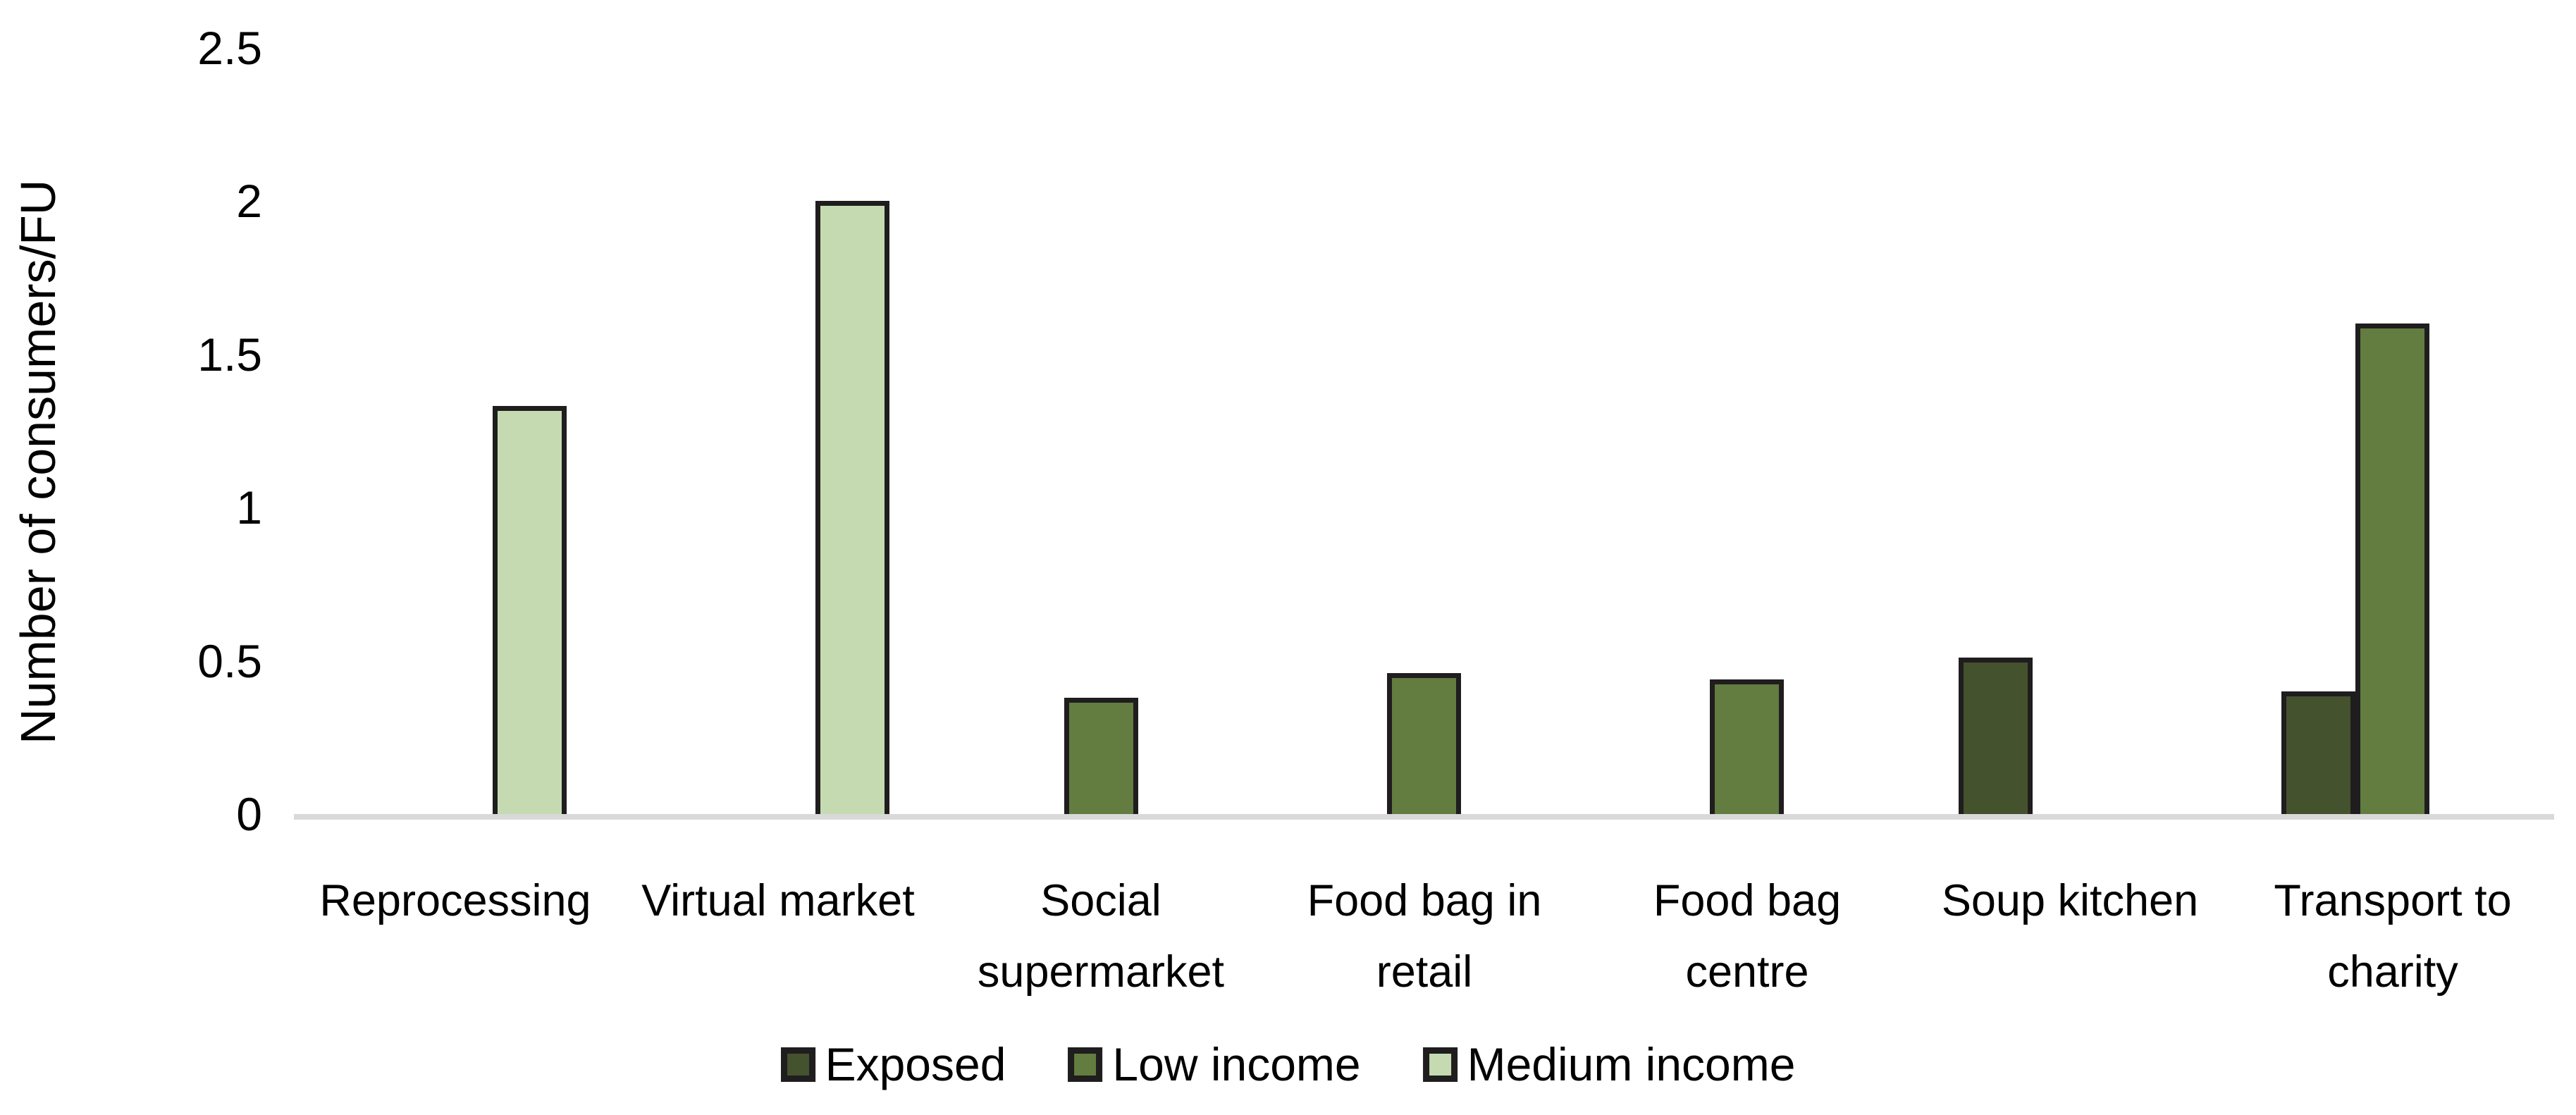 The height and width of the screenshot is (1115, 2576). I want to click on x-category-label: Reprocessing, so click(455, 900).